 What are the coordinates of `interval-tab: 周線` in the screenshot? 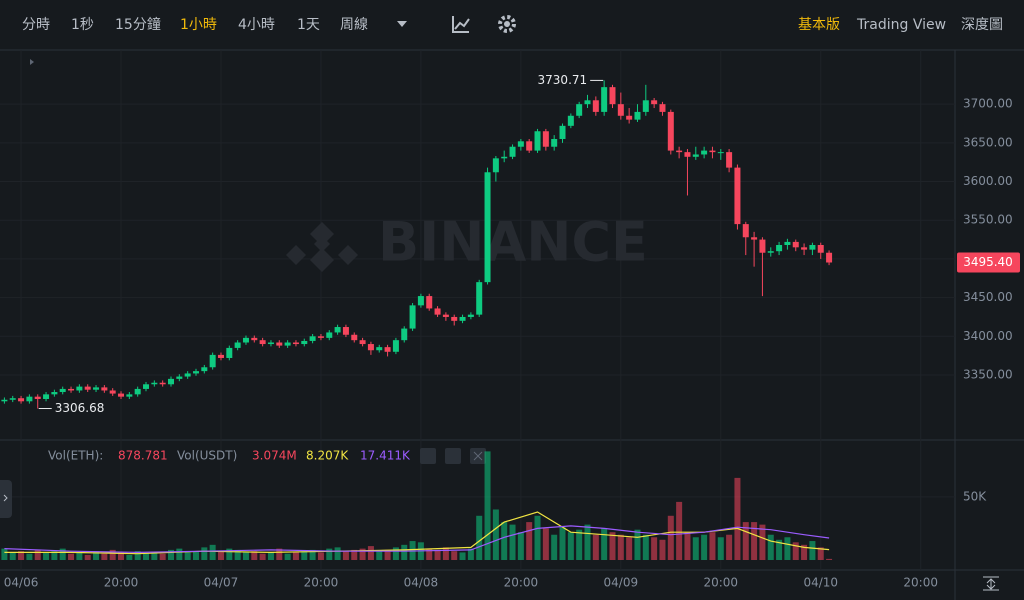 It's located at (354, 25).